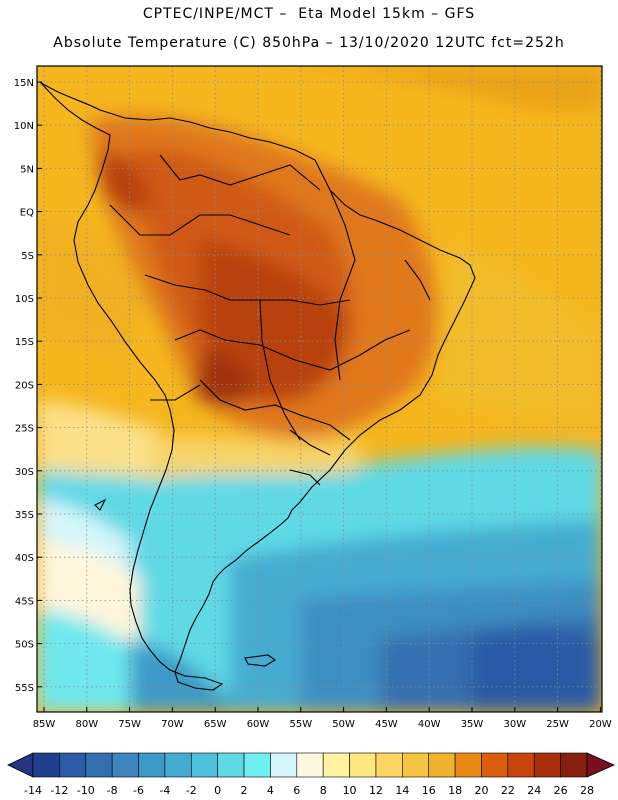 The height and width of the screenshot is (800, 618). I want to click on colorbar-label: 8, so click(323, 790).